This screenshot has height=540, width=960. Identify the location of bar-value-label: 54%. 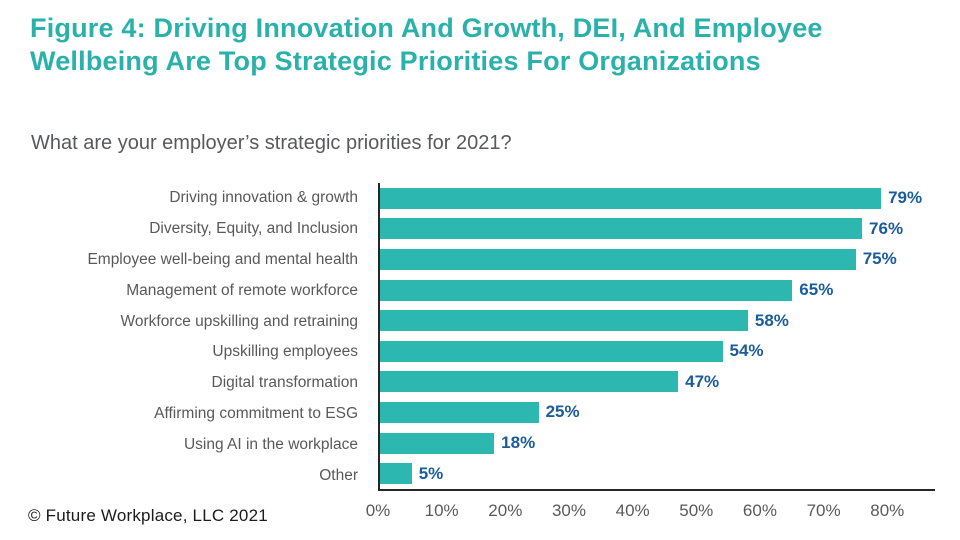
(746, 351).